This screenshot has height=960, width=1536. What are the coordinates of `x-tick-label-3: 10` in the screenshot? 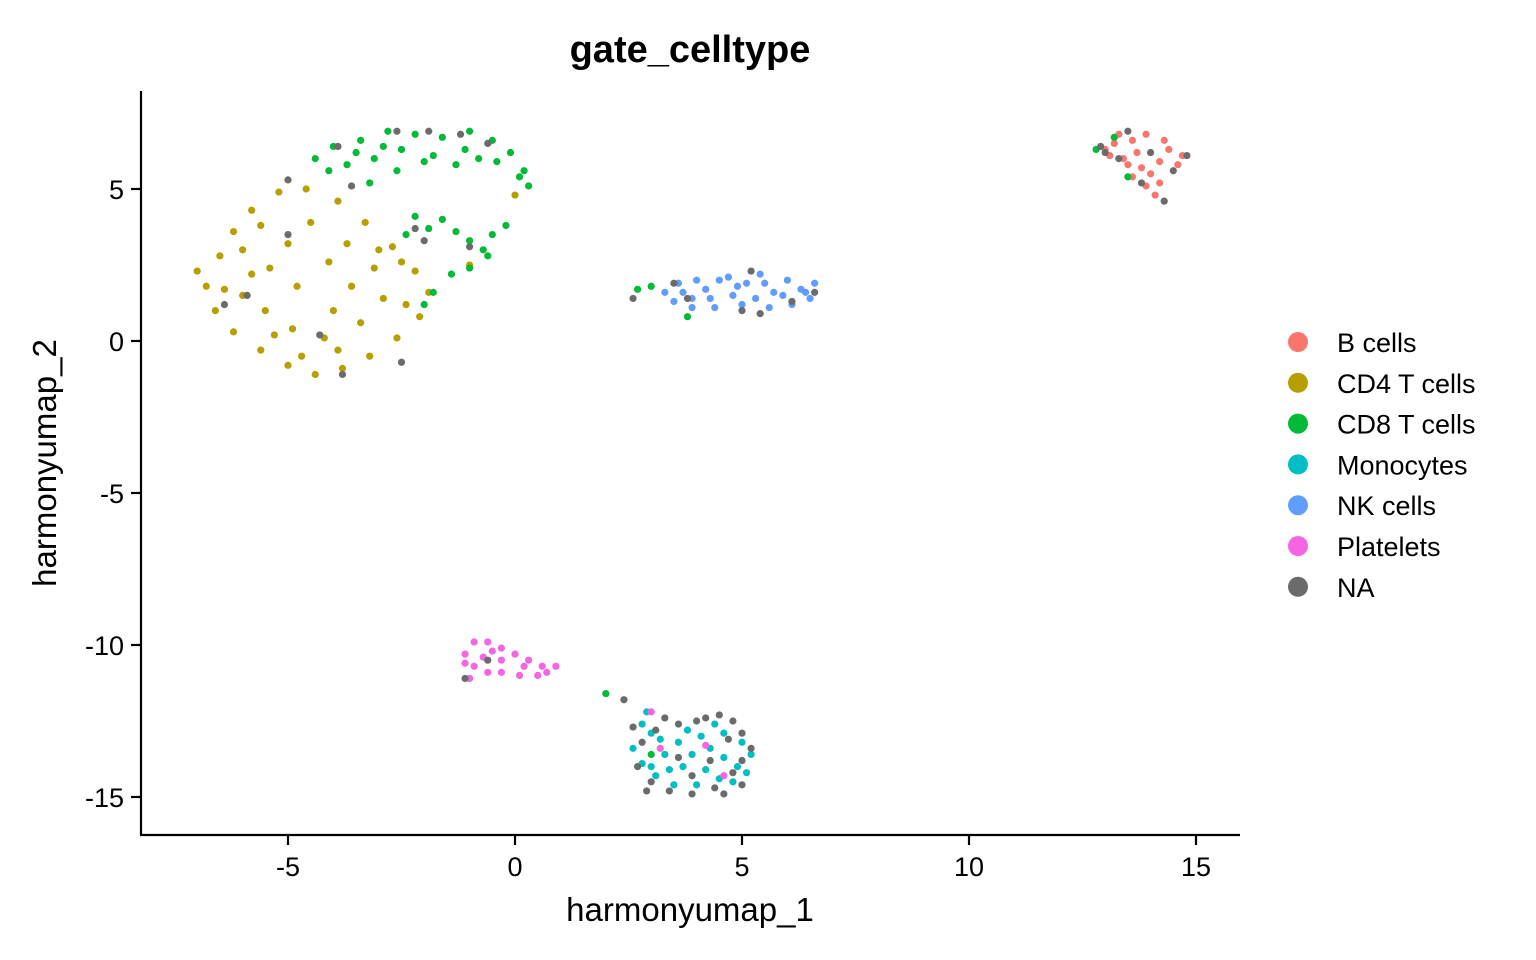 It's located at (969, 867).